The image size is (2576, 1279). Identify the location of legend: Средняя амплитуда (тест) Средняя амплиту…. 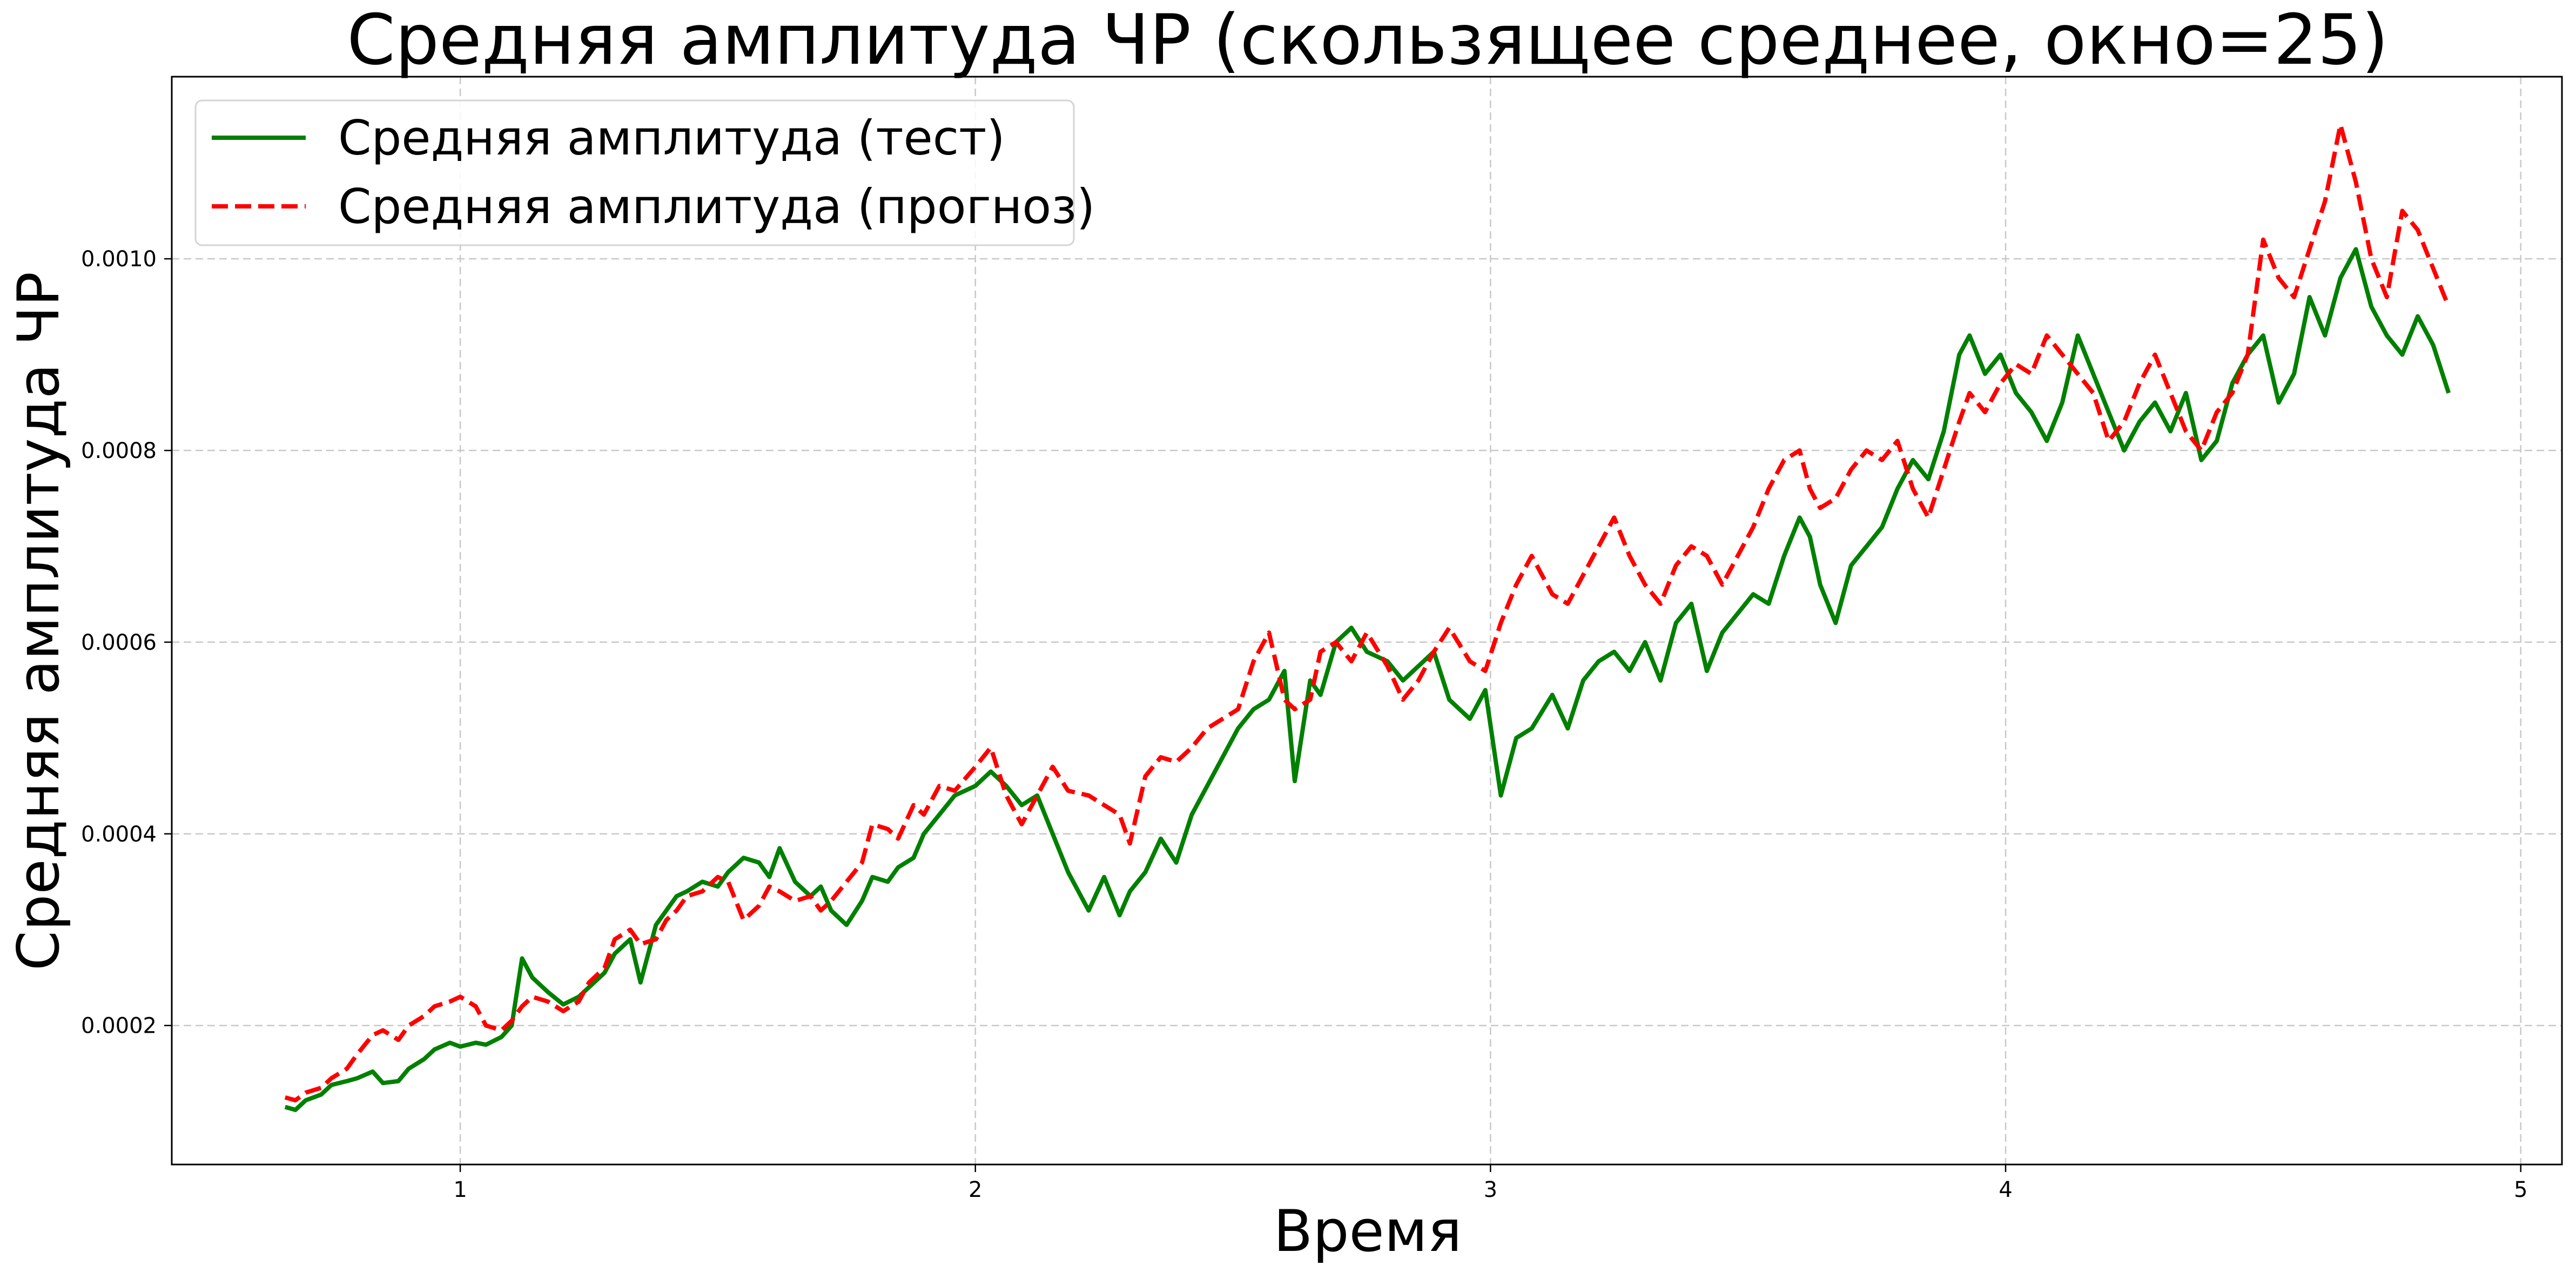
(644, 172).